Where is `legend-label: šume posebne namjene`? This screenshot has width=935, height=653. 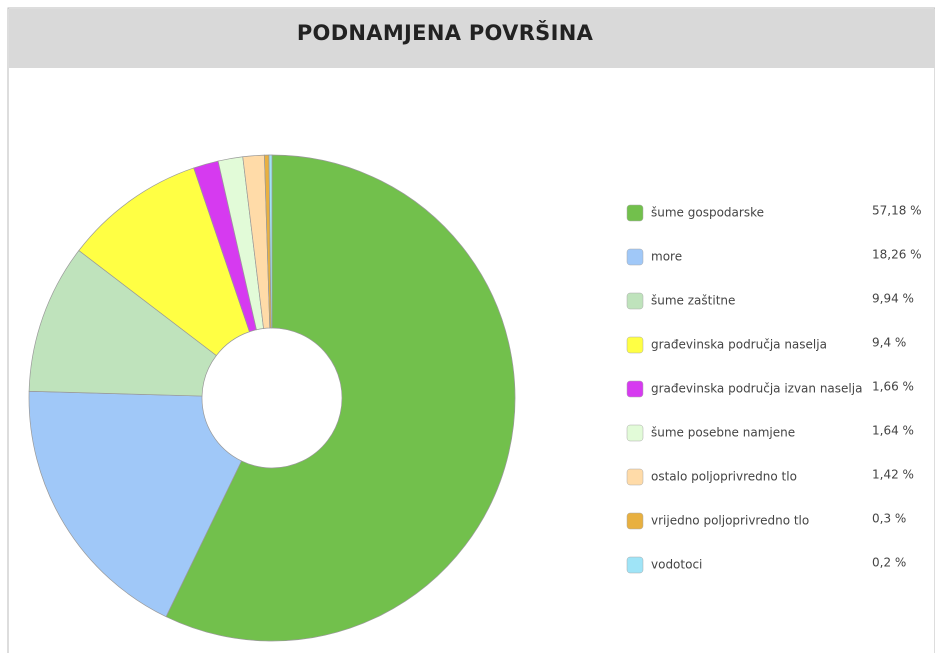
legend-label: šume posebne namjene is located at coordinates (723, 433).